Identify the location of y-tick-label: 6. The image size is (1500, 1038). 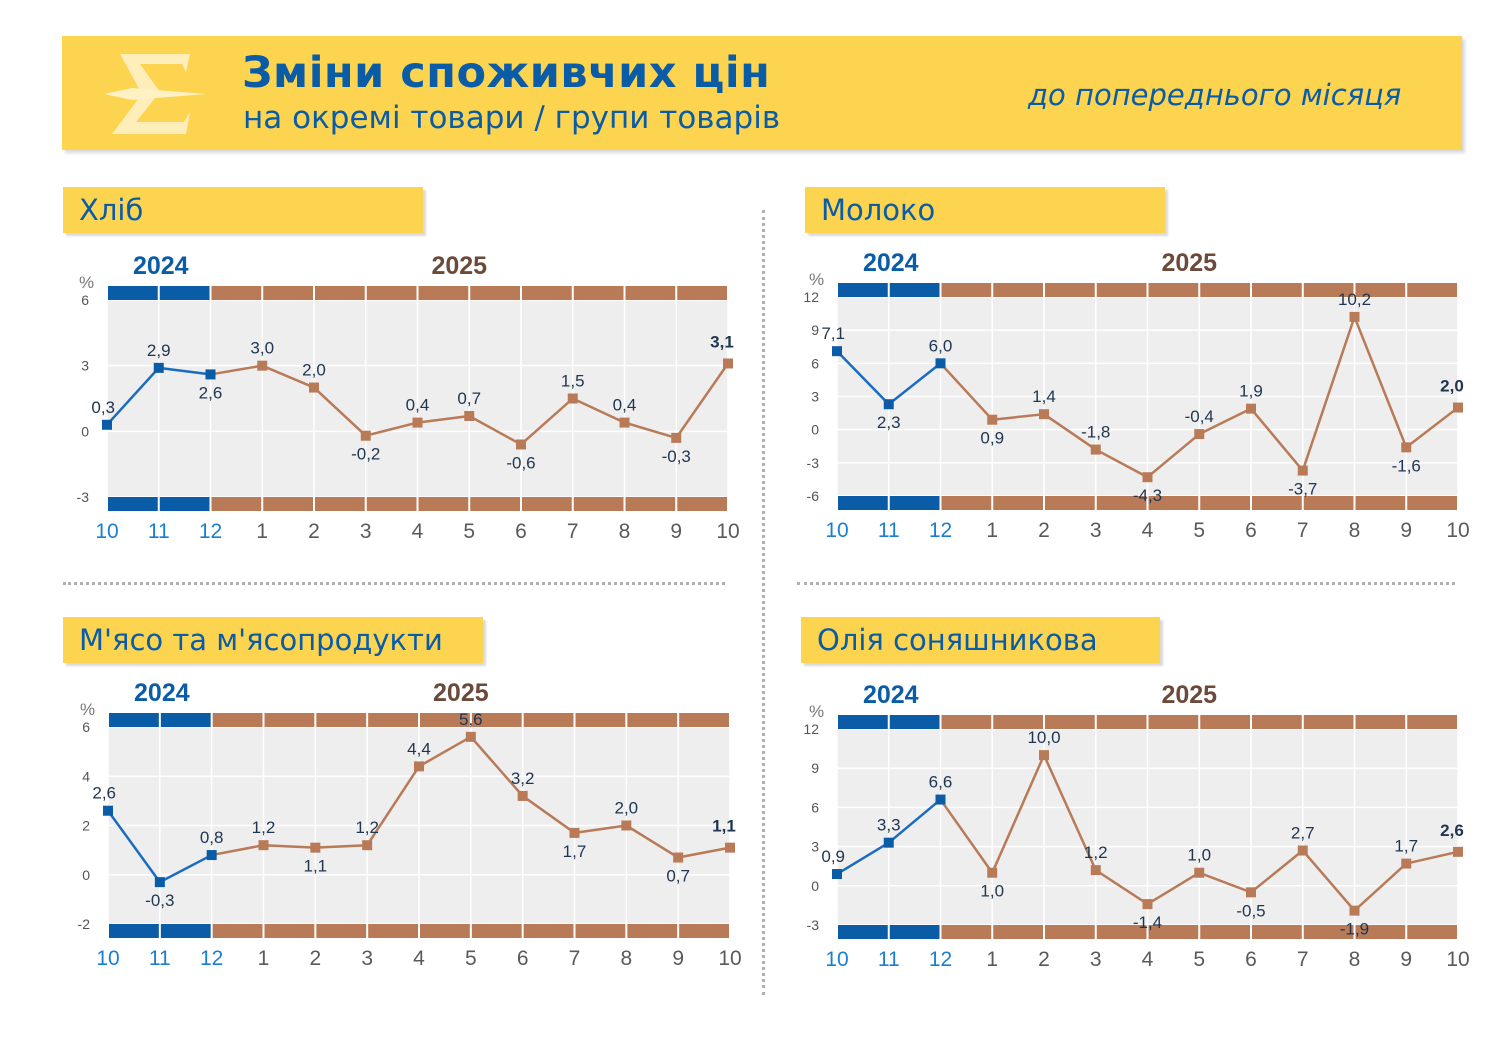
(86, 727).